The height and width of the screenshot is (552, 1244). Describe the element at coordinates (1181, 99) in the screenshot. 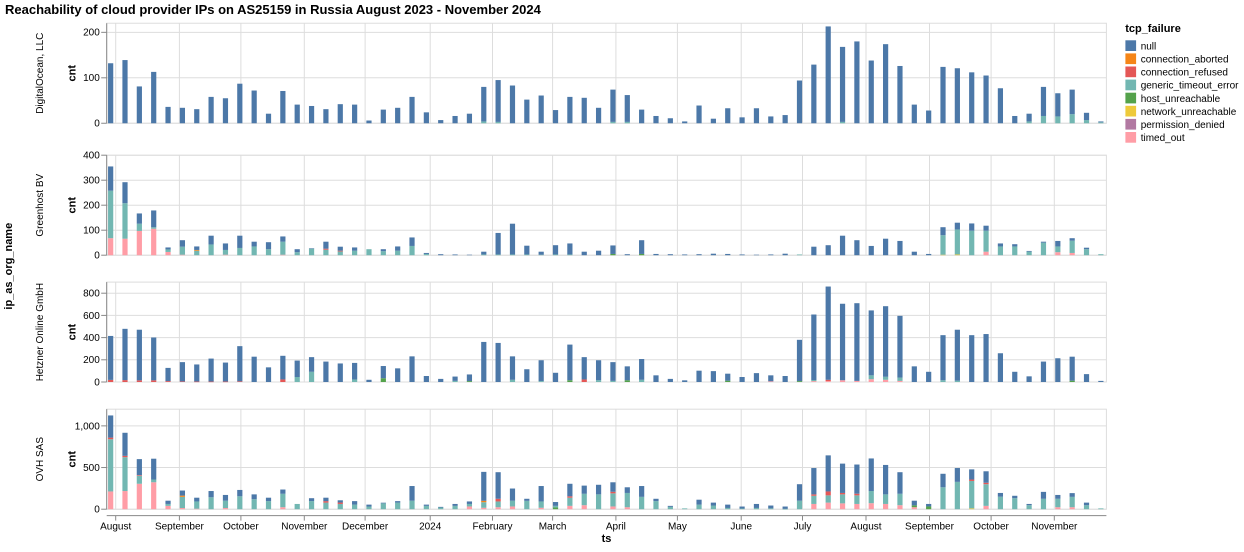

I see `svg-text: host_unreachable` at that location.